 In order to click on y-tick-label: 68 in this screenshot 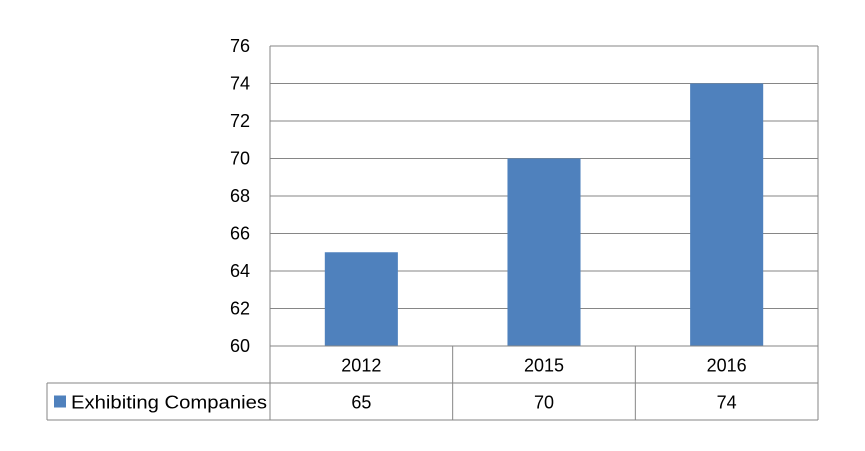, I will do `click(240, 196)`.